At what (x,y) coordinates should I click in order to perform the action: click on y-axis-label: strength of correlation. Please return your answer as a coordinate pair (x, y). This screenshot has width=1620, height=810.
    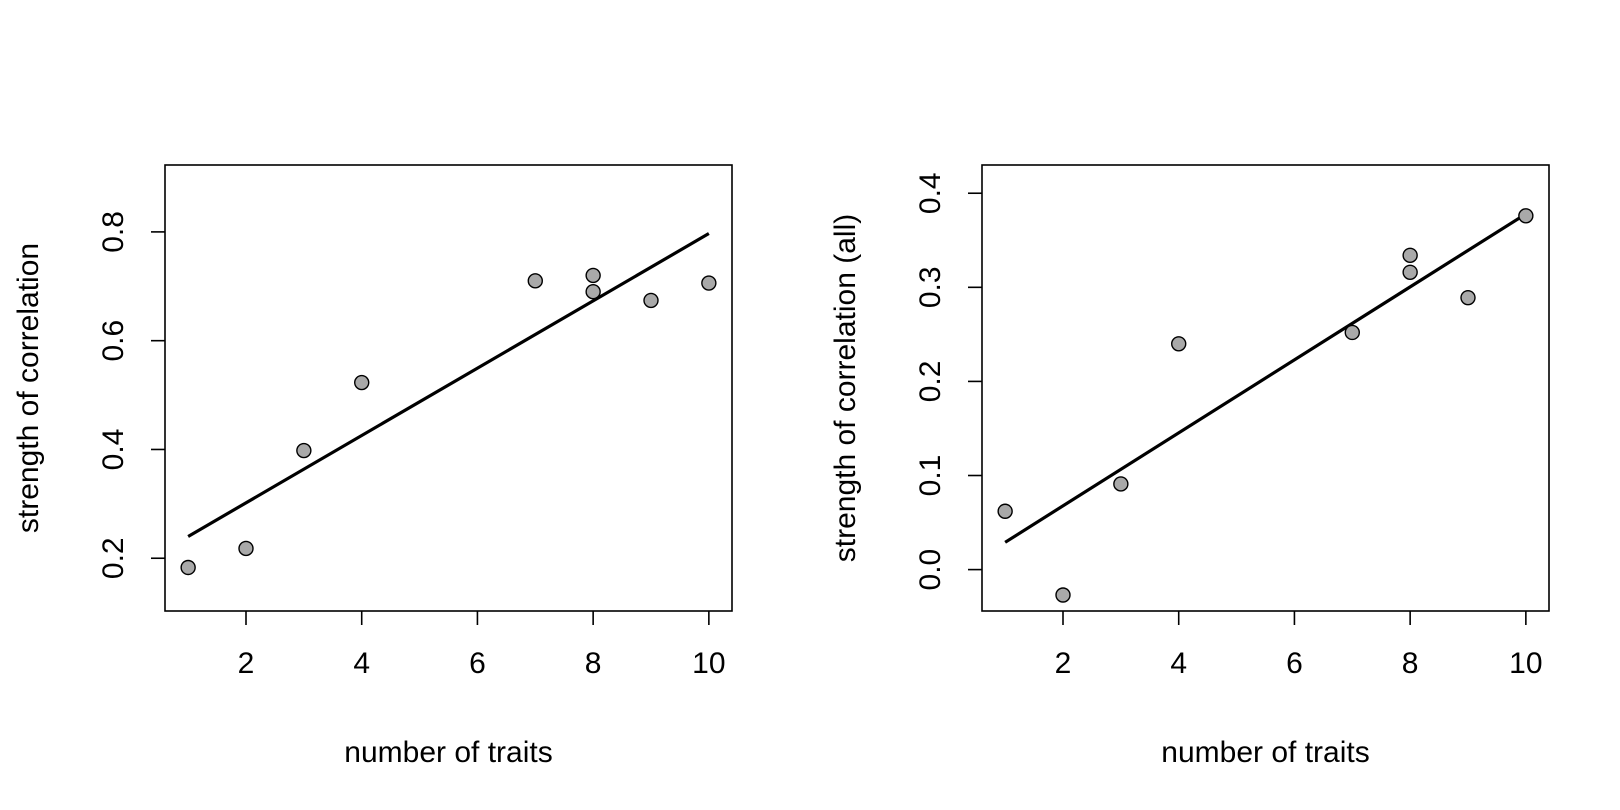
    Looking at the image, I should click on (28, 388).